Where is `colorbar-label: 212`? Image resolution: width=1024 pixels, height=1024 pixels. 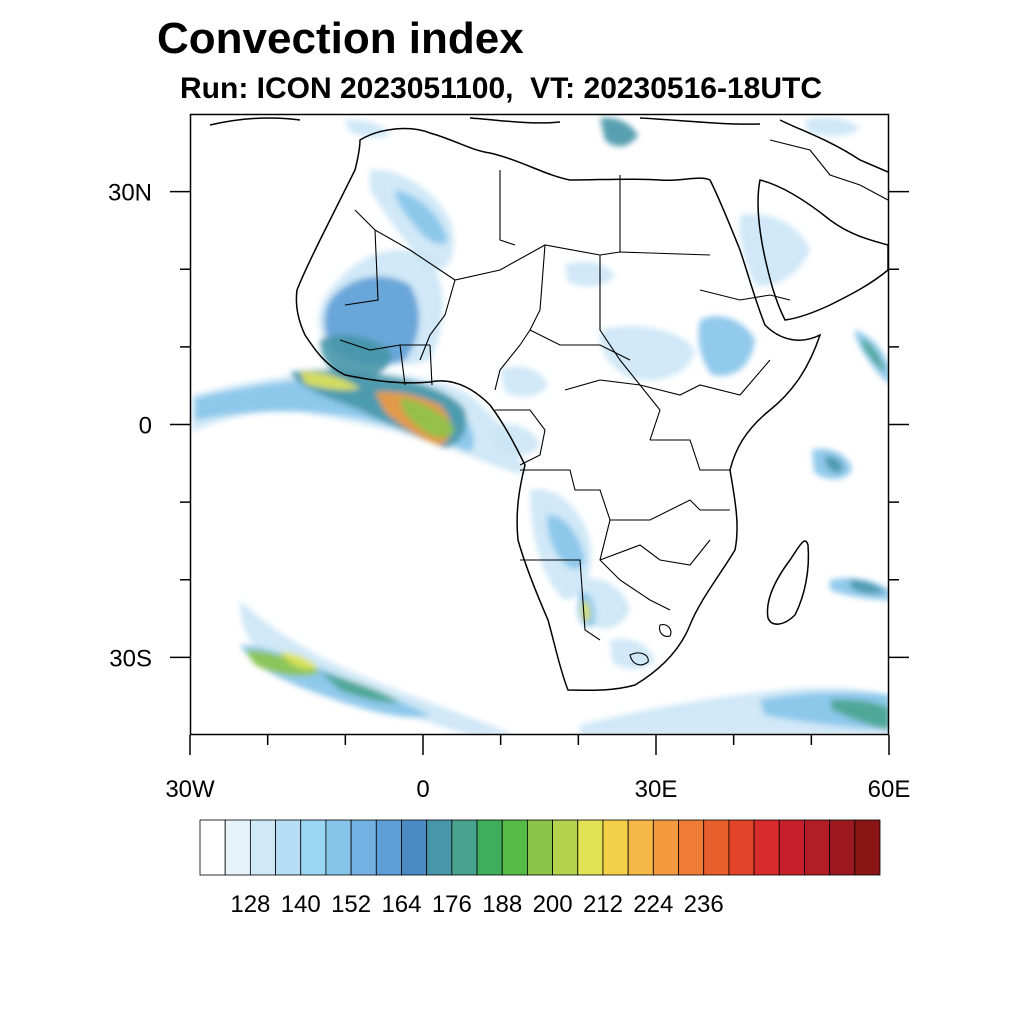
colorbar-label: 212 is located at coordinates (603, 904).